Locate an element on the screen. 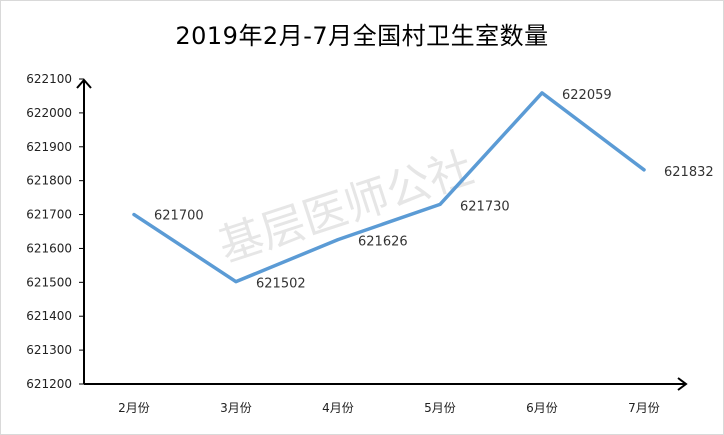 The height and width of the screenshot is (435, 724). data-label: 621700 is located at coordinates (179, 216).